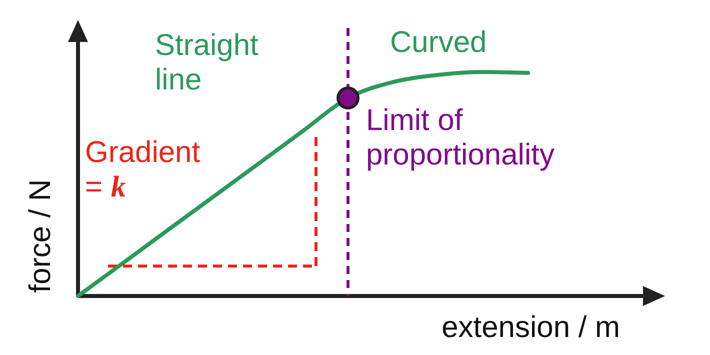 This screenshot has width=710, height=355. Describe the element at coordinates (531, 327) in the screenshot. I see `x-axis-title: extension / m` at that location.